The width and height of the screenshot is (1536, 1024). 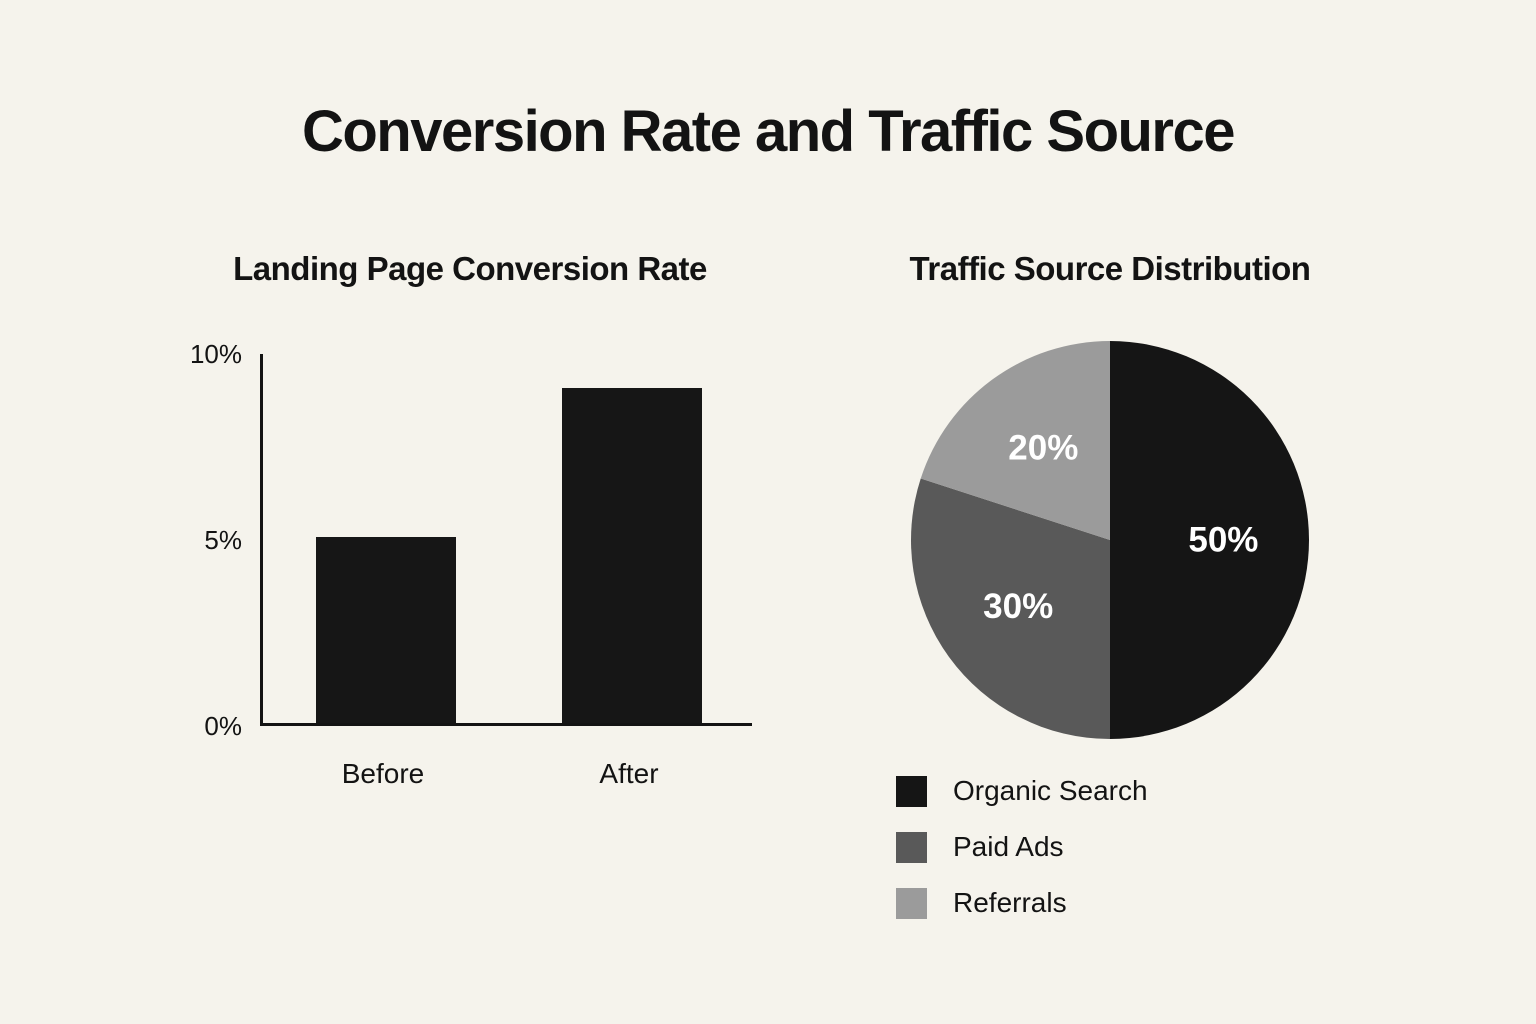 What do you see at coordinates (215, 354) in the screenshot?
I see `bar-chart-ytick-10: 10%` at bounding box center [215, 354].